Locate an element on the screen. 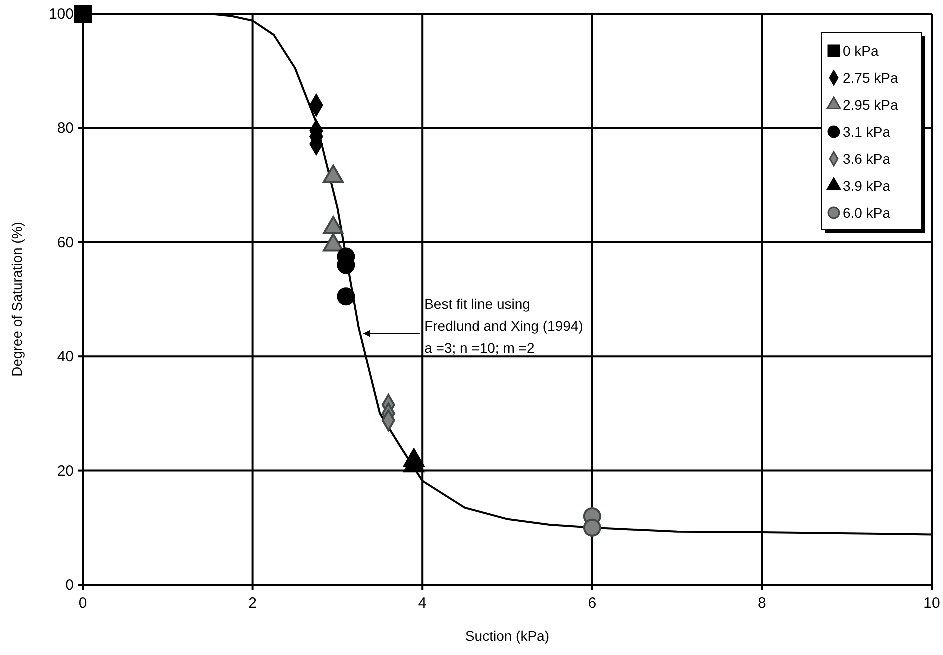  x-tick-label: 2 is located at coordinates (252, 603).